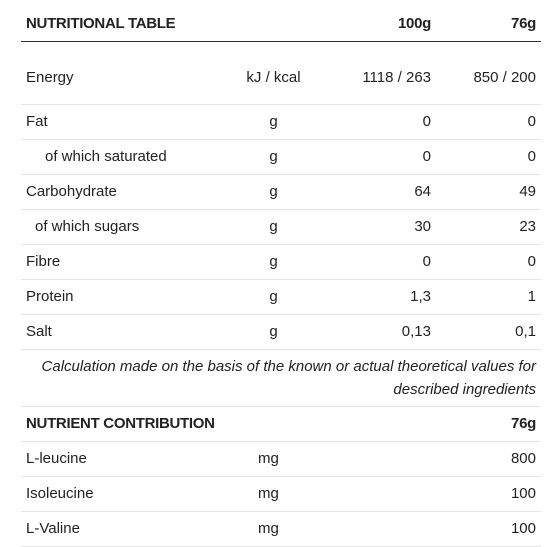 The height and width of the screenshot is (547, 557). What do you see at coordinates (118, 122) in the screenshot?
I see `nutrient-name: Fat` at bounding box center [118, 122].